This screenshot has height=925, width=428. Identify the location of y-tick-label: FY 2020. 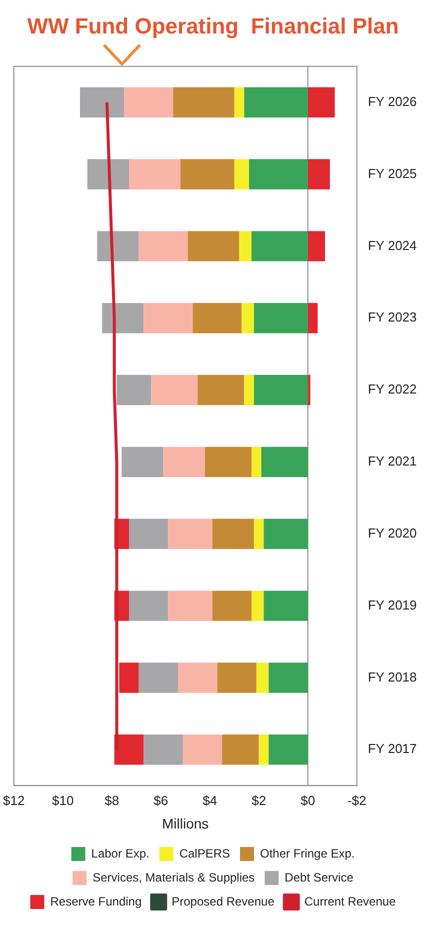
(392, 532).